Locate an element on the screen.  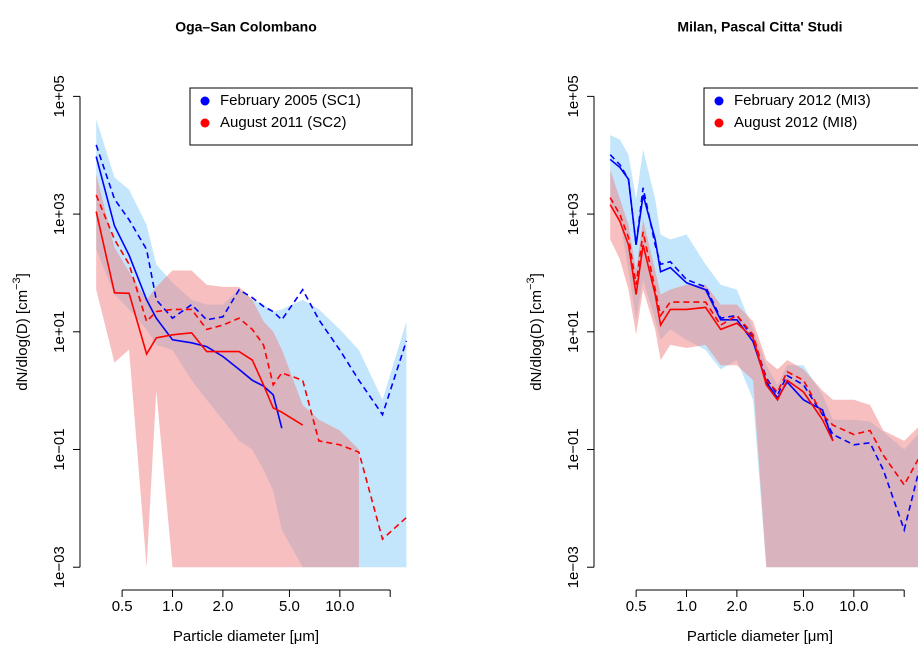
legend-label: February 2012 (MI3) is located at coordinates (802, 100).